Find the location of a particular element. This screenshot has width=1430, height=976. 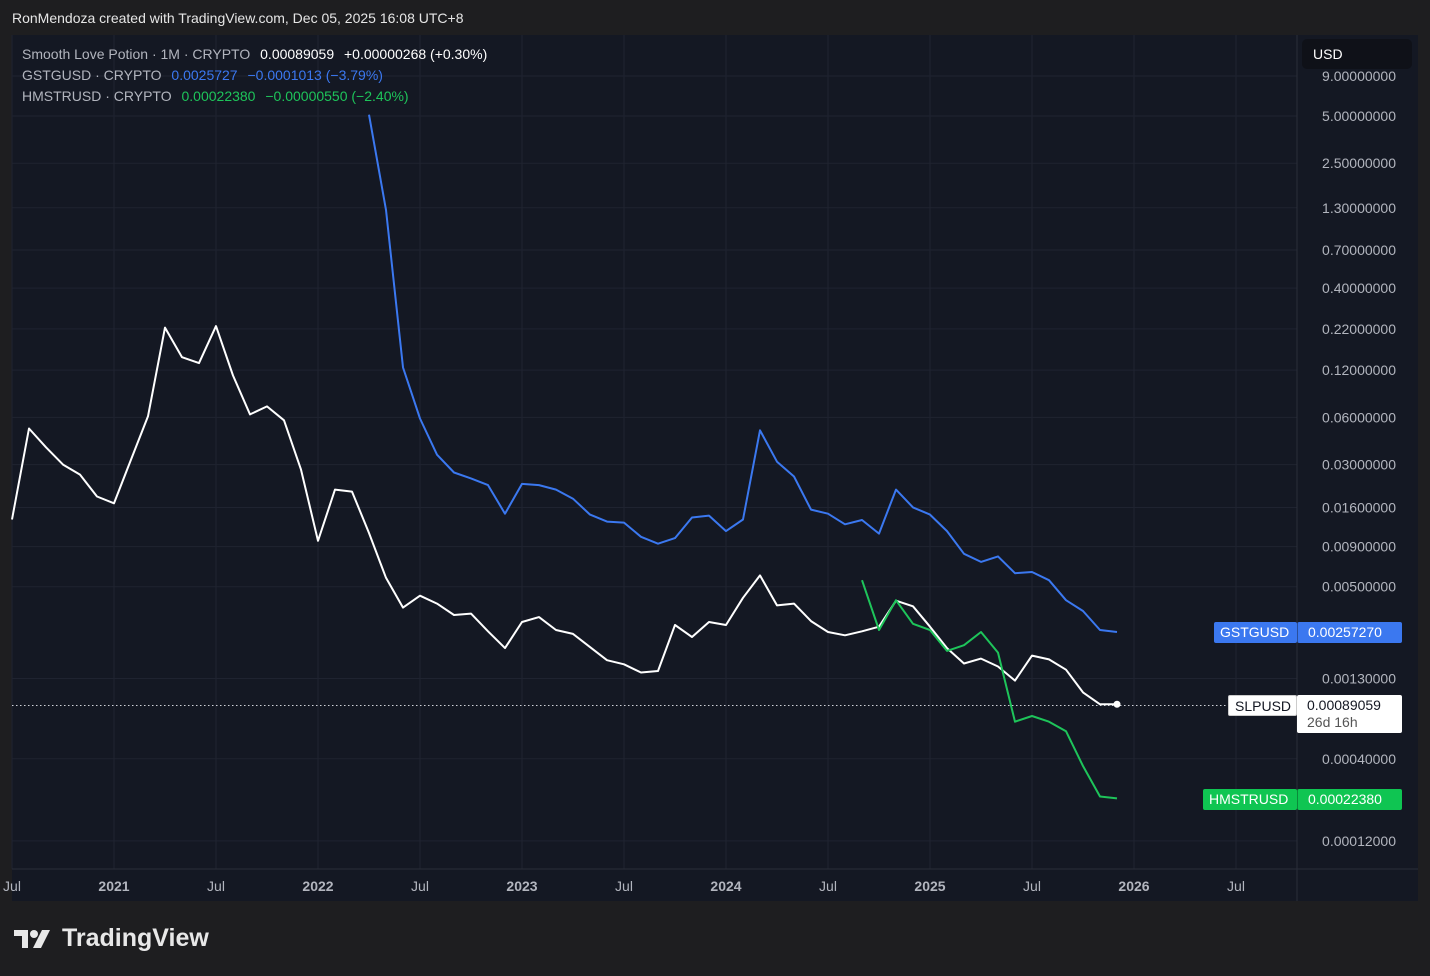

y-tick-label: 0.12000000 is located at coordinates (1359, 370).